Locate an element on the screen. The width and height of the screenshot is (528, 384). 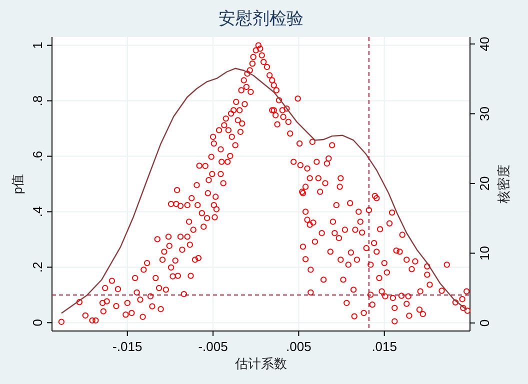
y-tick-label: .2 is located at coordinates (37, 267).